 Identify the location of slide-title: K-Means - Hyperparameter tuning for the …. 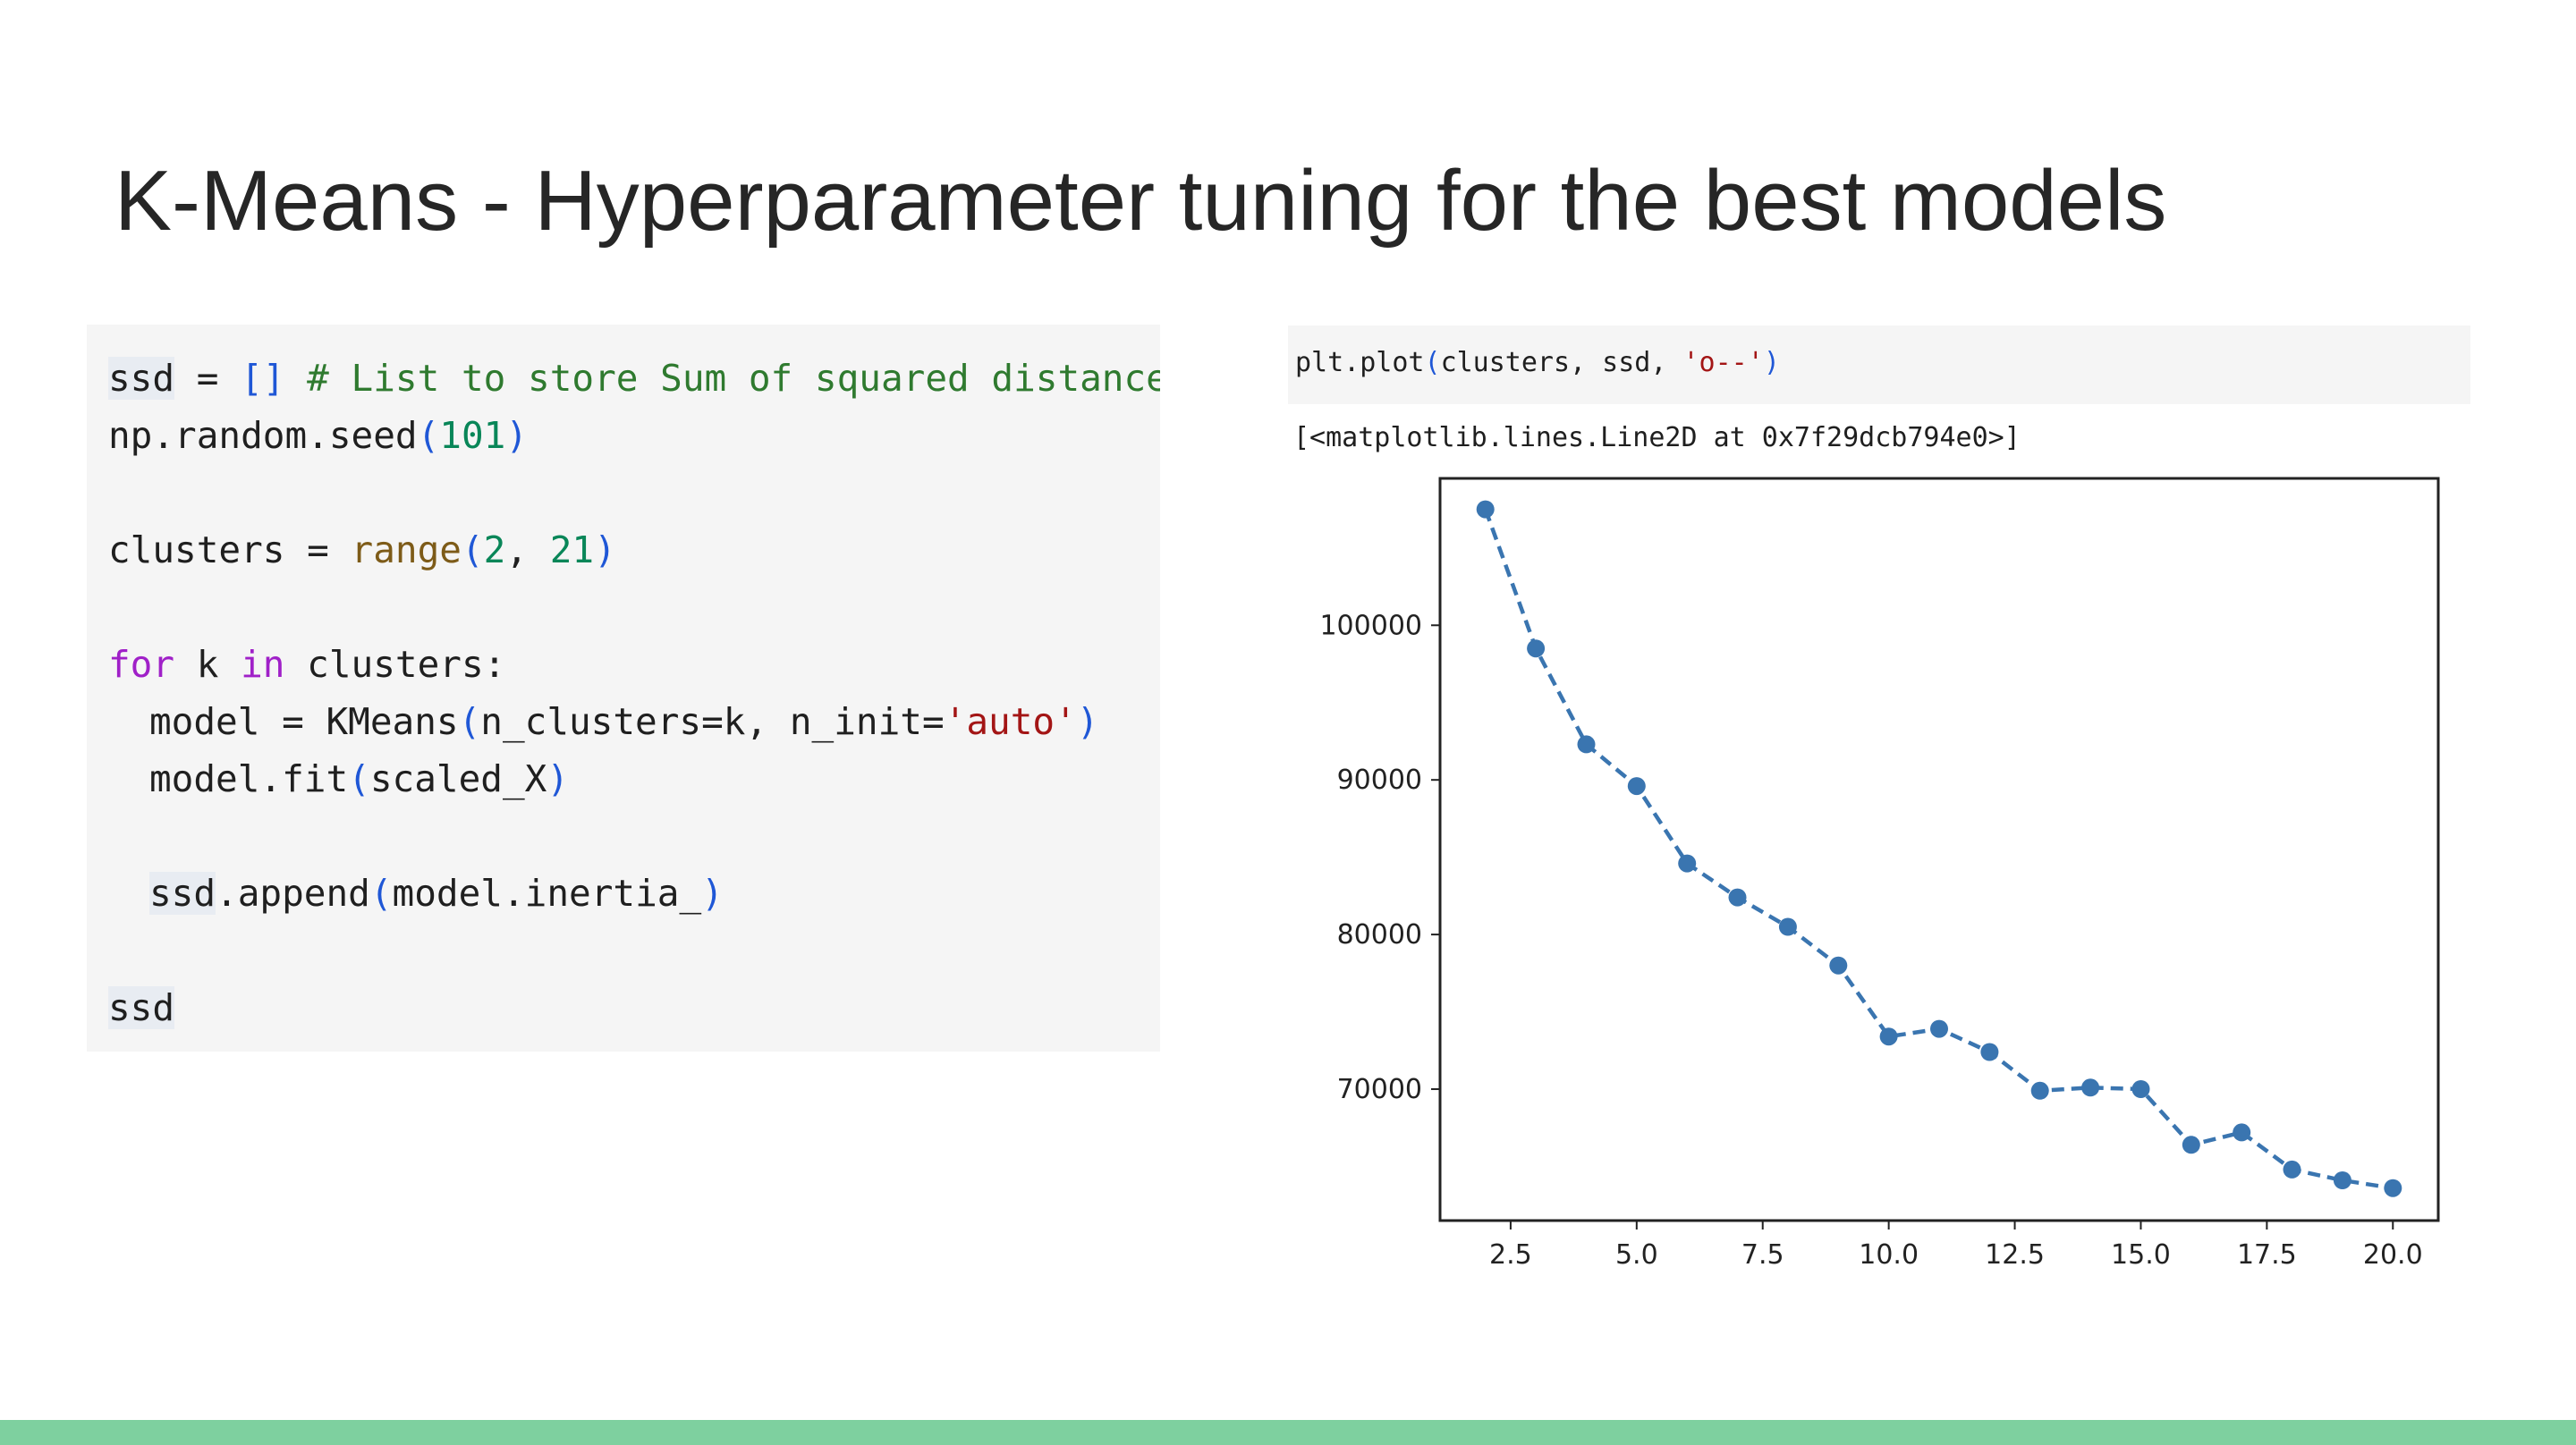
(1140, 201).